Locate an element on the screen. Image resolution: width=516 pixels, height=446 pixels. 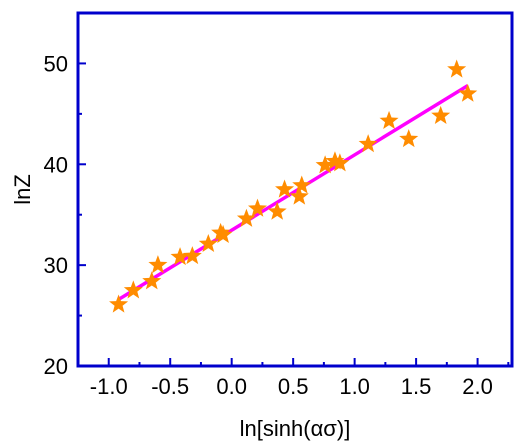
x-tick-label: -1.0 is located at coordinates (109, 386).